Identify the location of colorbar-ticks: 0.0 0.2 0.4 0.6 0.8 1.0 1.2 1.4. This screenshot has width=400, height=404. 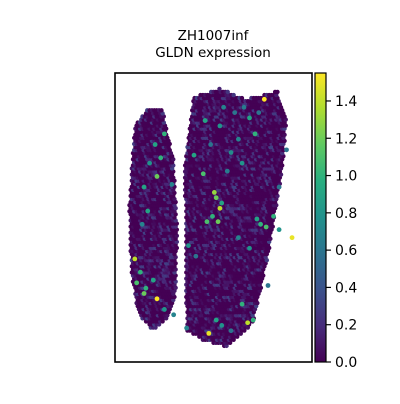
(341, 232).